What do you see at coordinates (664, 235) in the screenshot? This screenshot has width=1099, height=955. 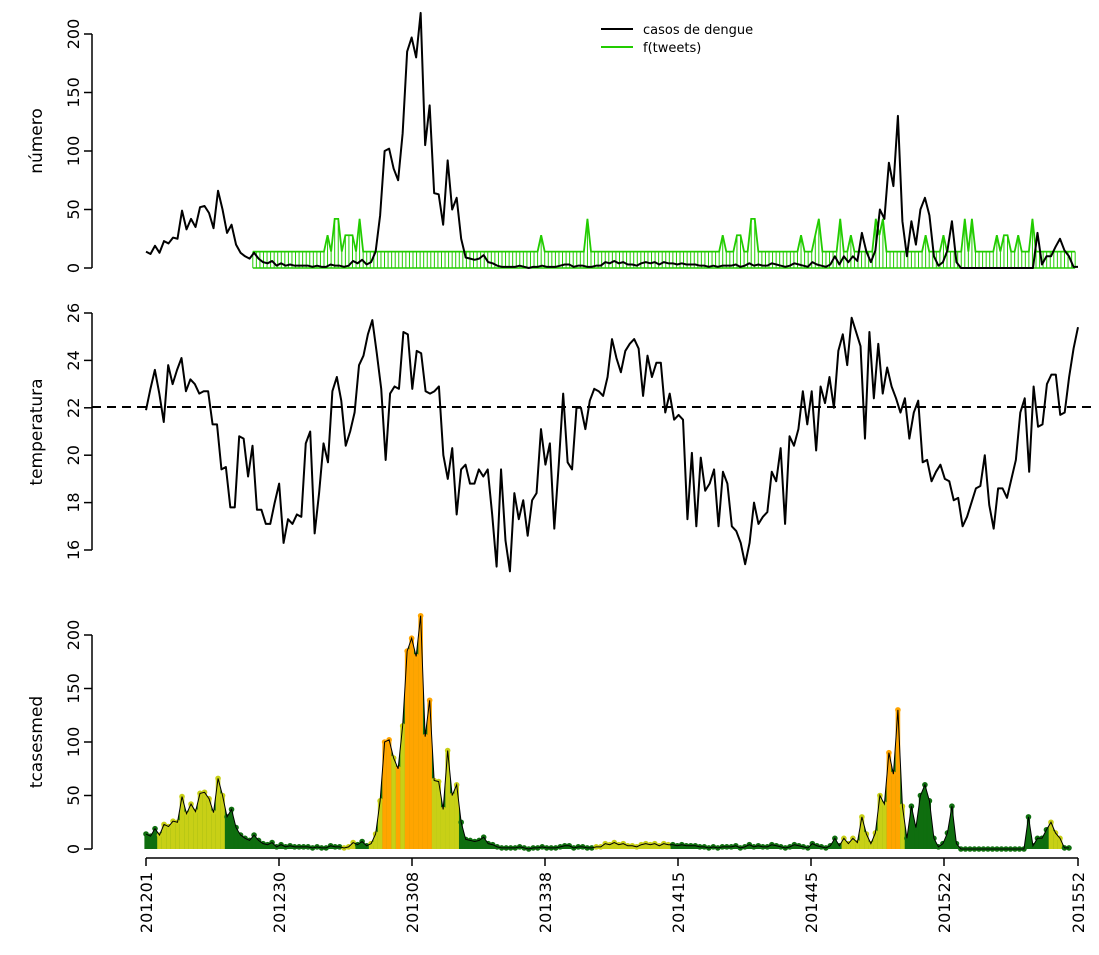 I see `tweets-line` at bounding box center [664, 235].